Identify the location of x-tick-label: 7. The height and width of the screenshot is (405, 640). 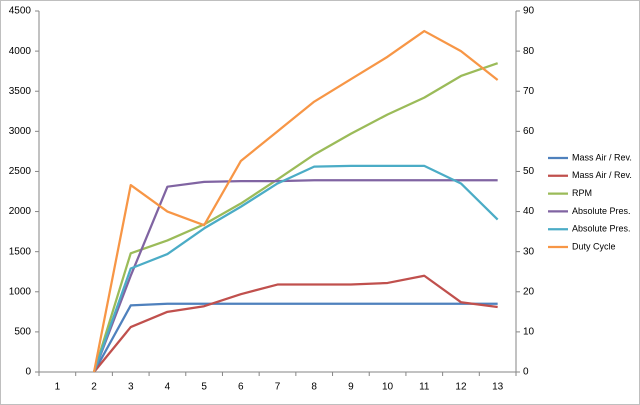
(278, 387).